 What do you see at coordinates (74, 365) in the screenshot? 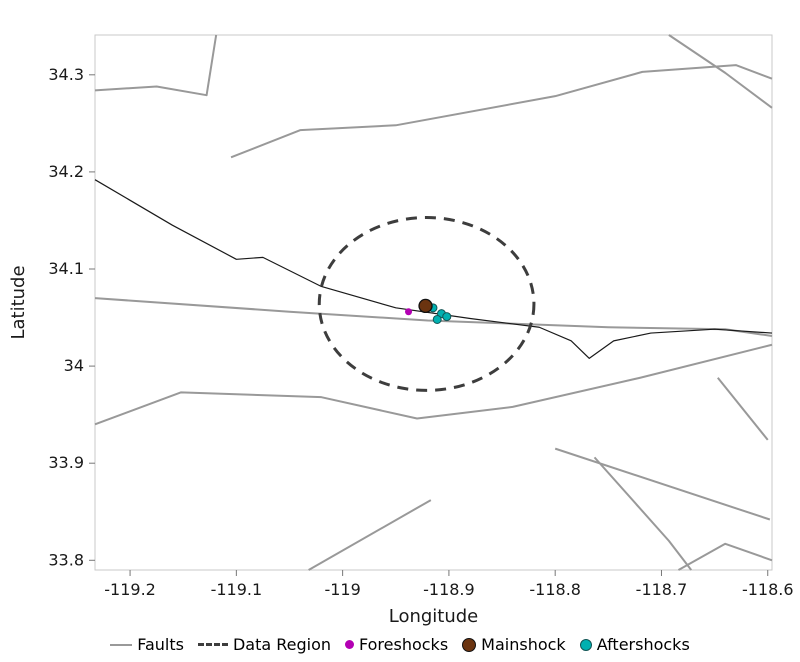
I see `y-tick-label: 34` at bounding box center [74, 365].